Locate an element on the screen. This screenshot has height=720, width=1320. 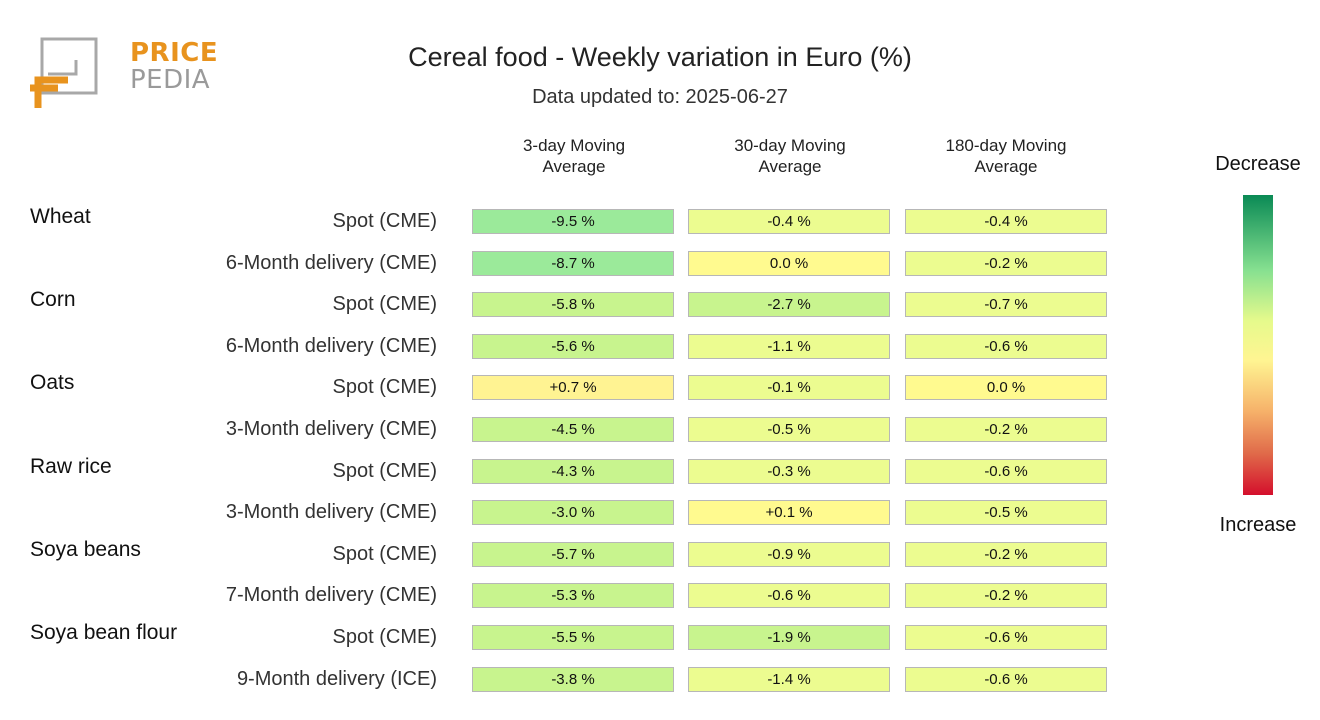
logo-mark-icon is located at coordinates (64, 72).